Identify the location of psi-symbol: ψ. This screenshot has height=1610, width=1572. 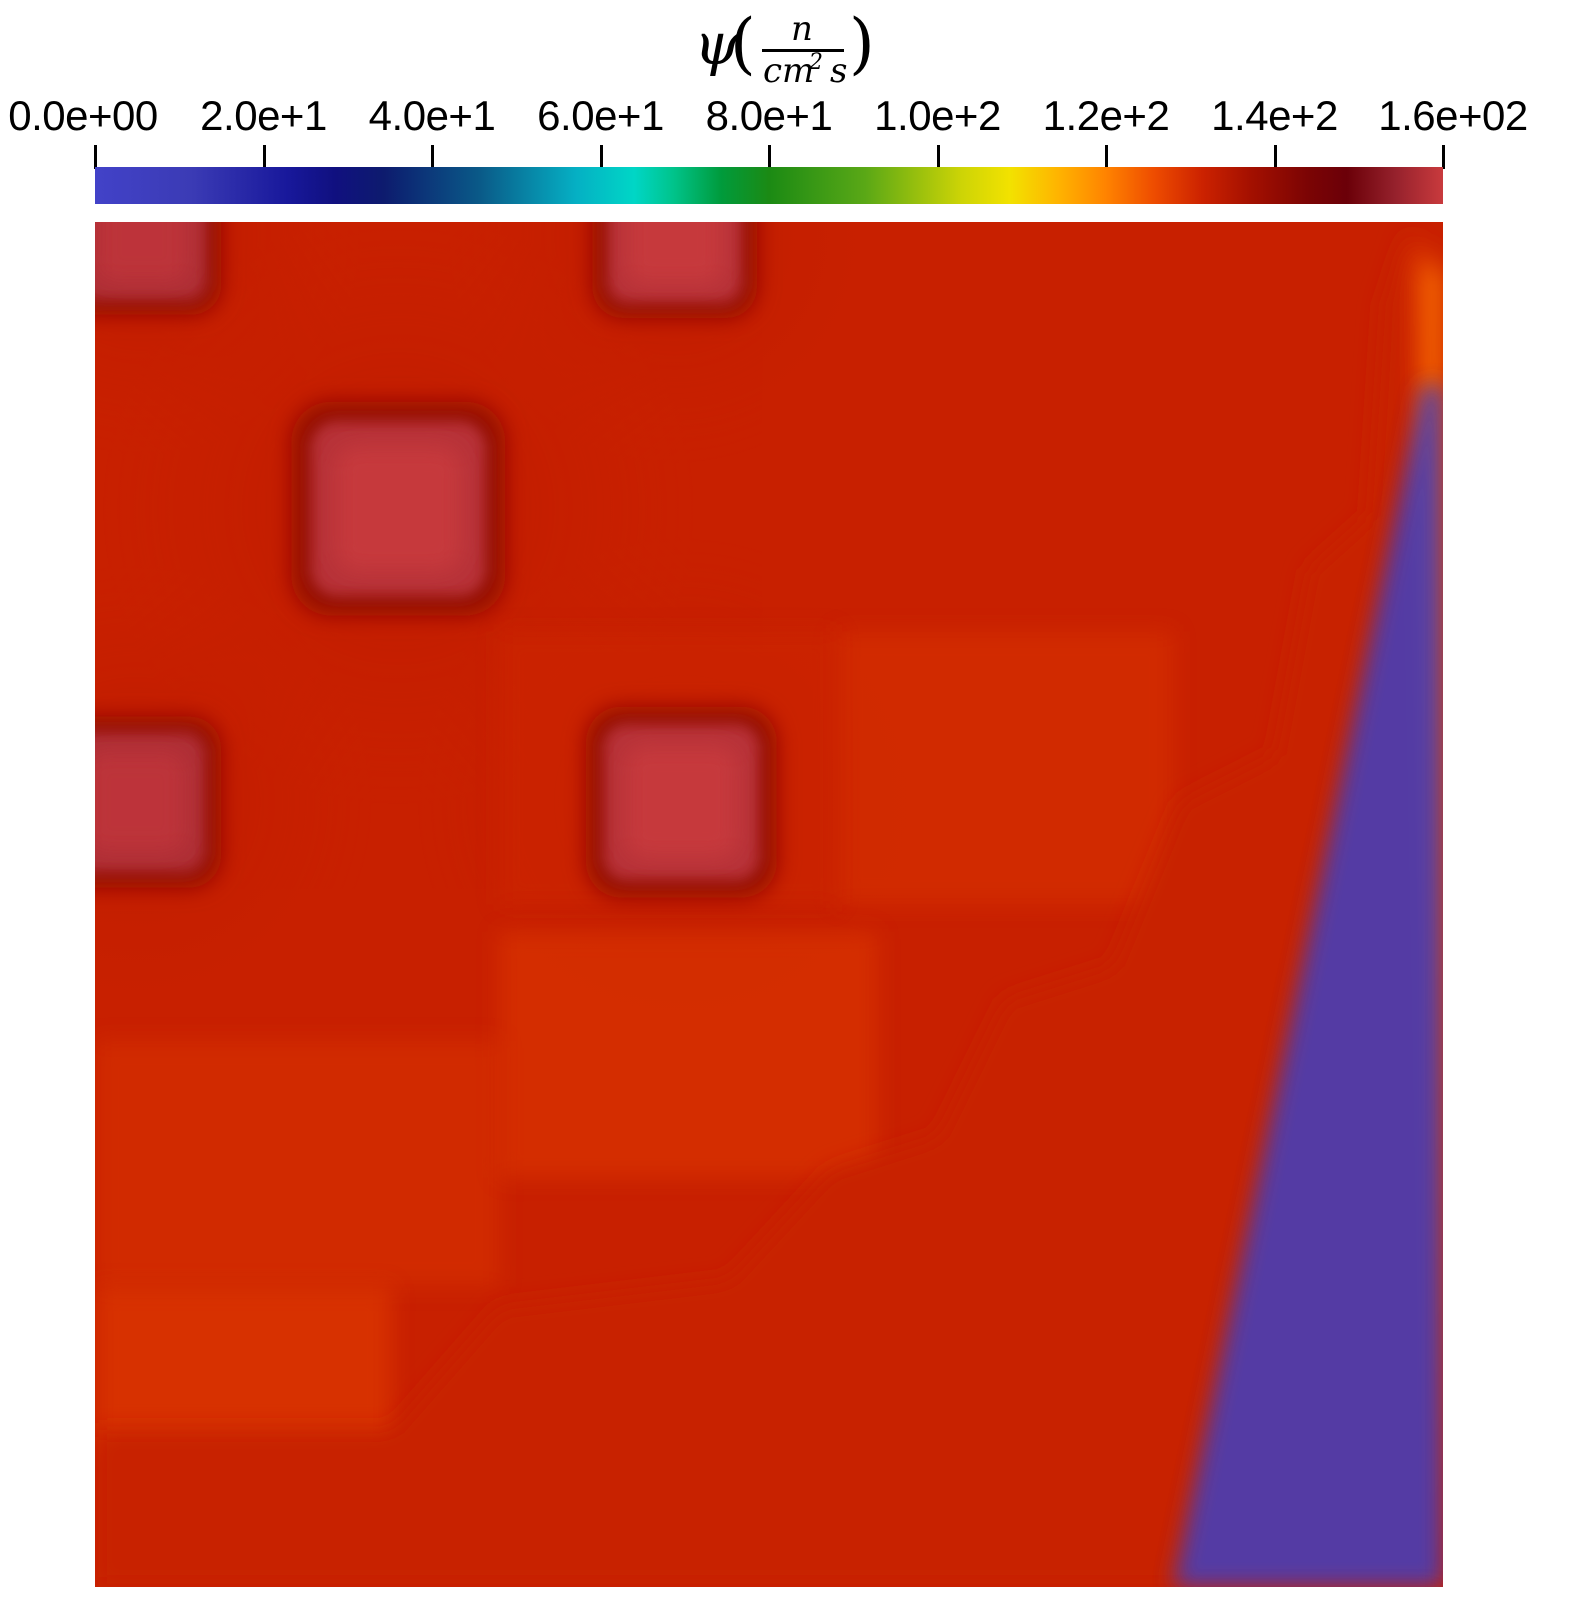
(717, 44).